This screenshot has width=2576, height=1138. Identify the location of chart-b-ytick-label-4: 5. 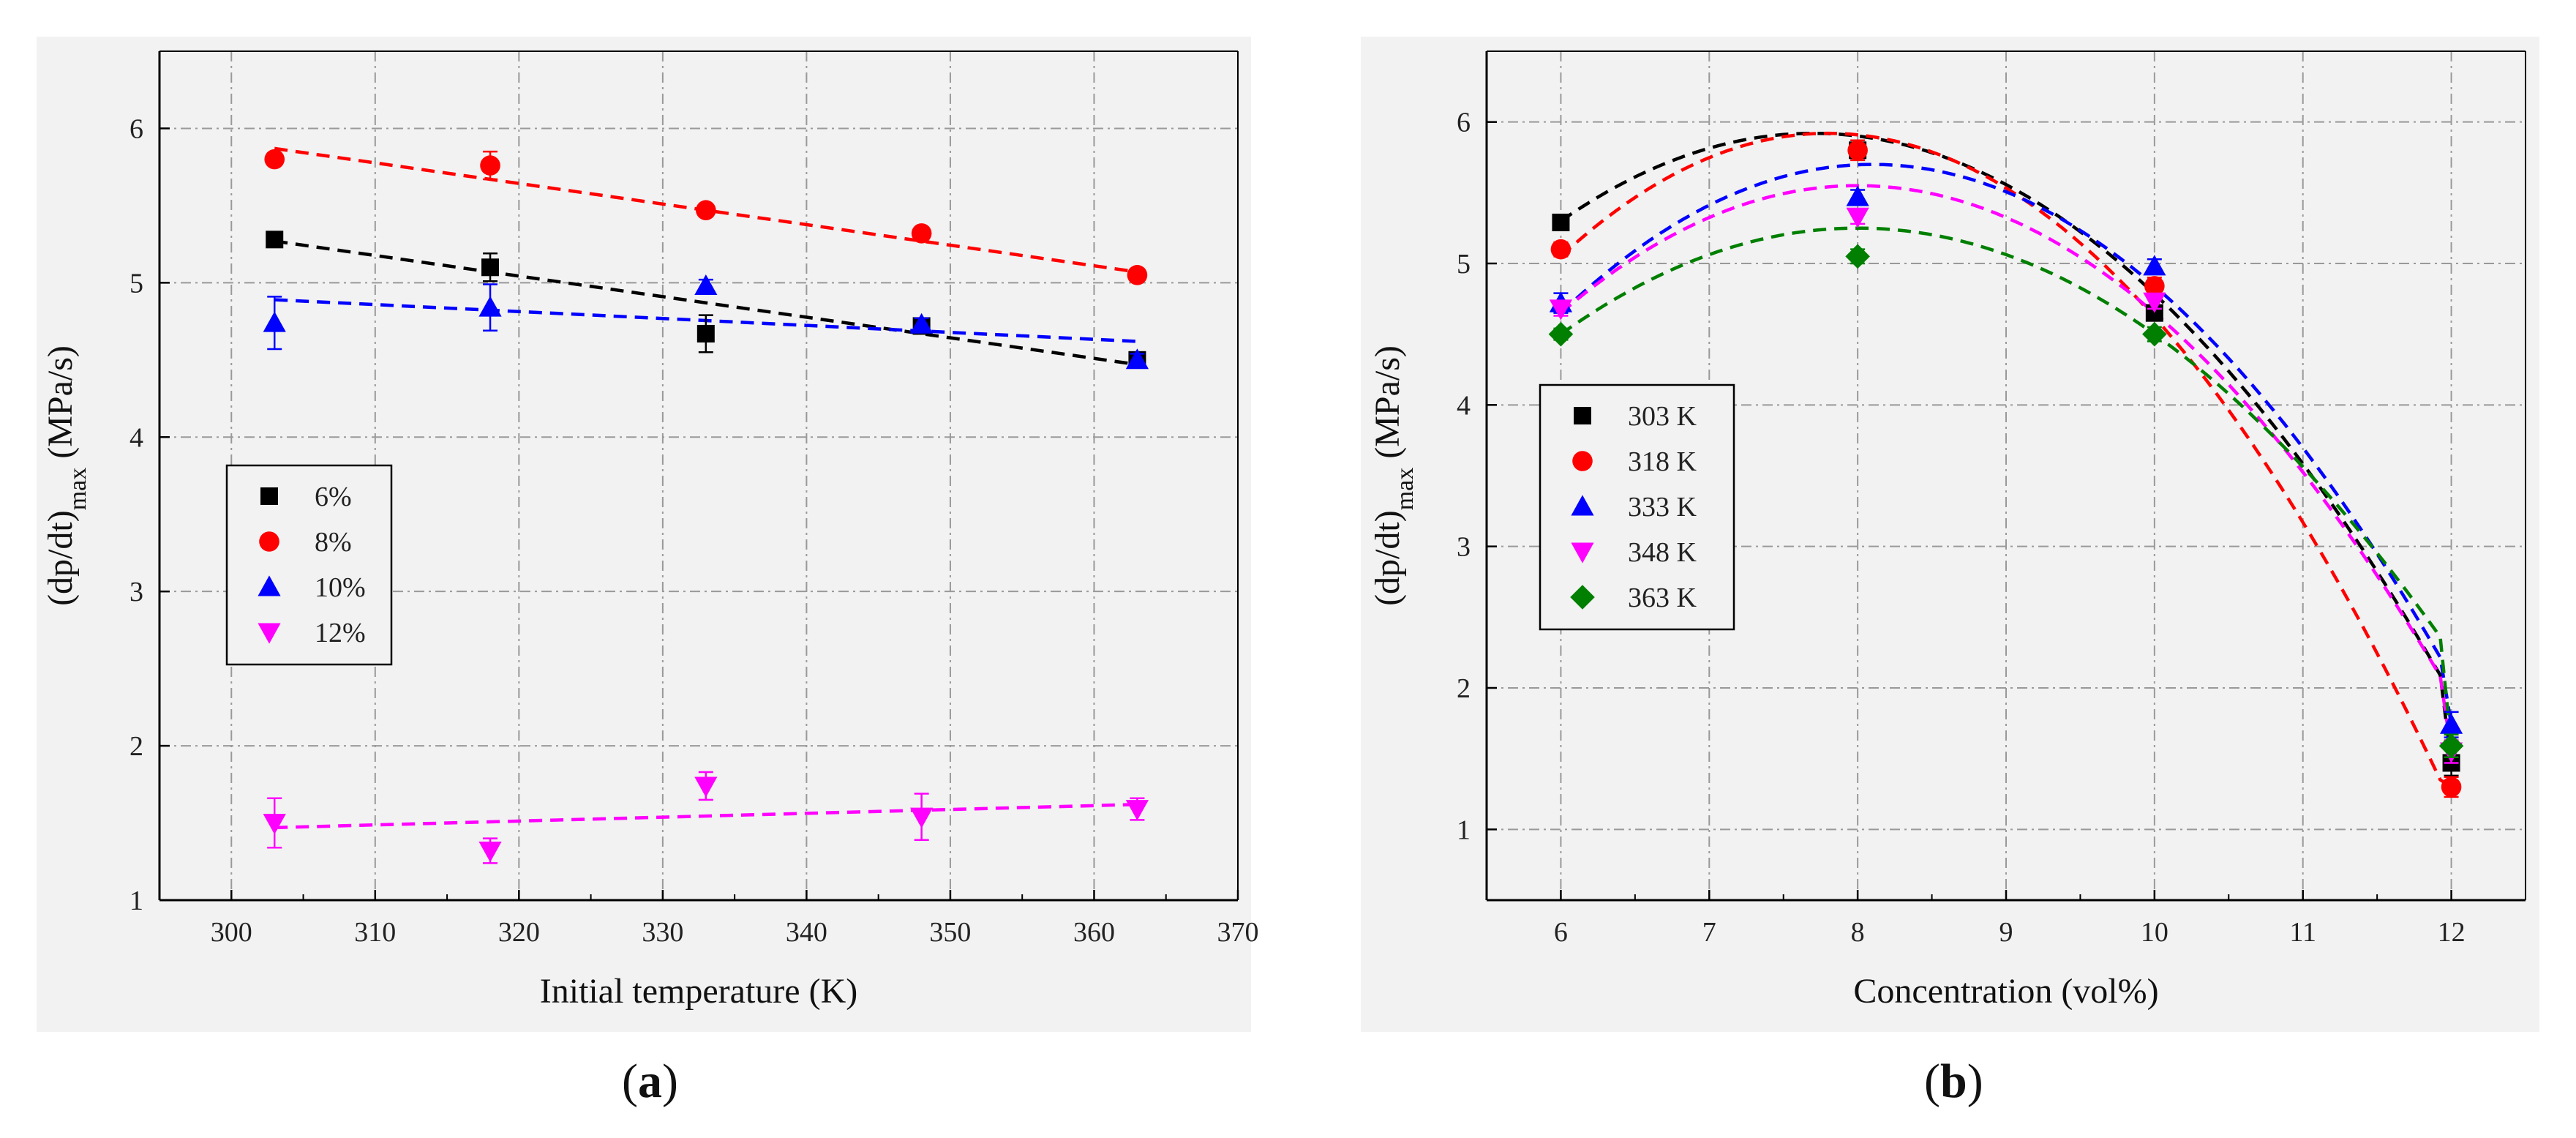
(1464, 264).